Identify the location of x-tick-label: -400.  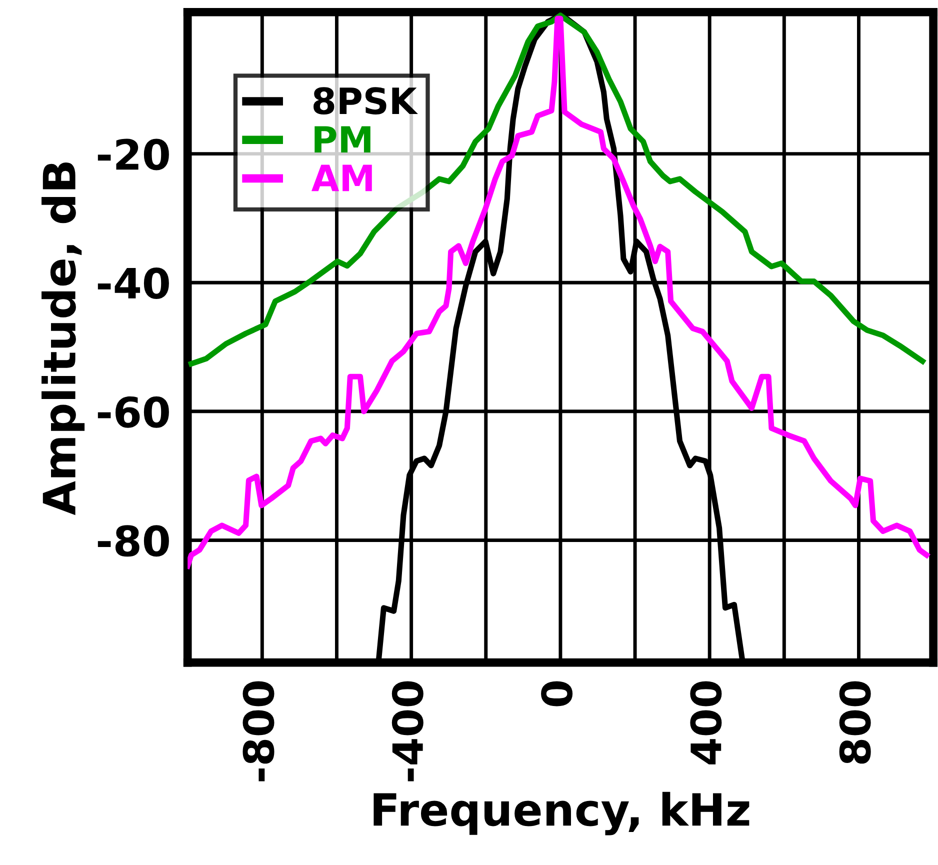
(408, 731).